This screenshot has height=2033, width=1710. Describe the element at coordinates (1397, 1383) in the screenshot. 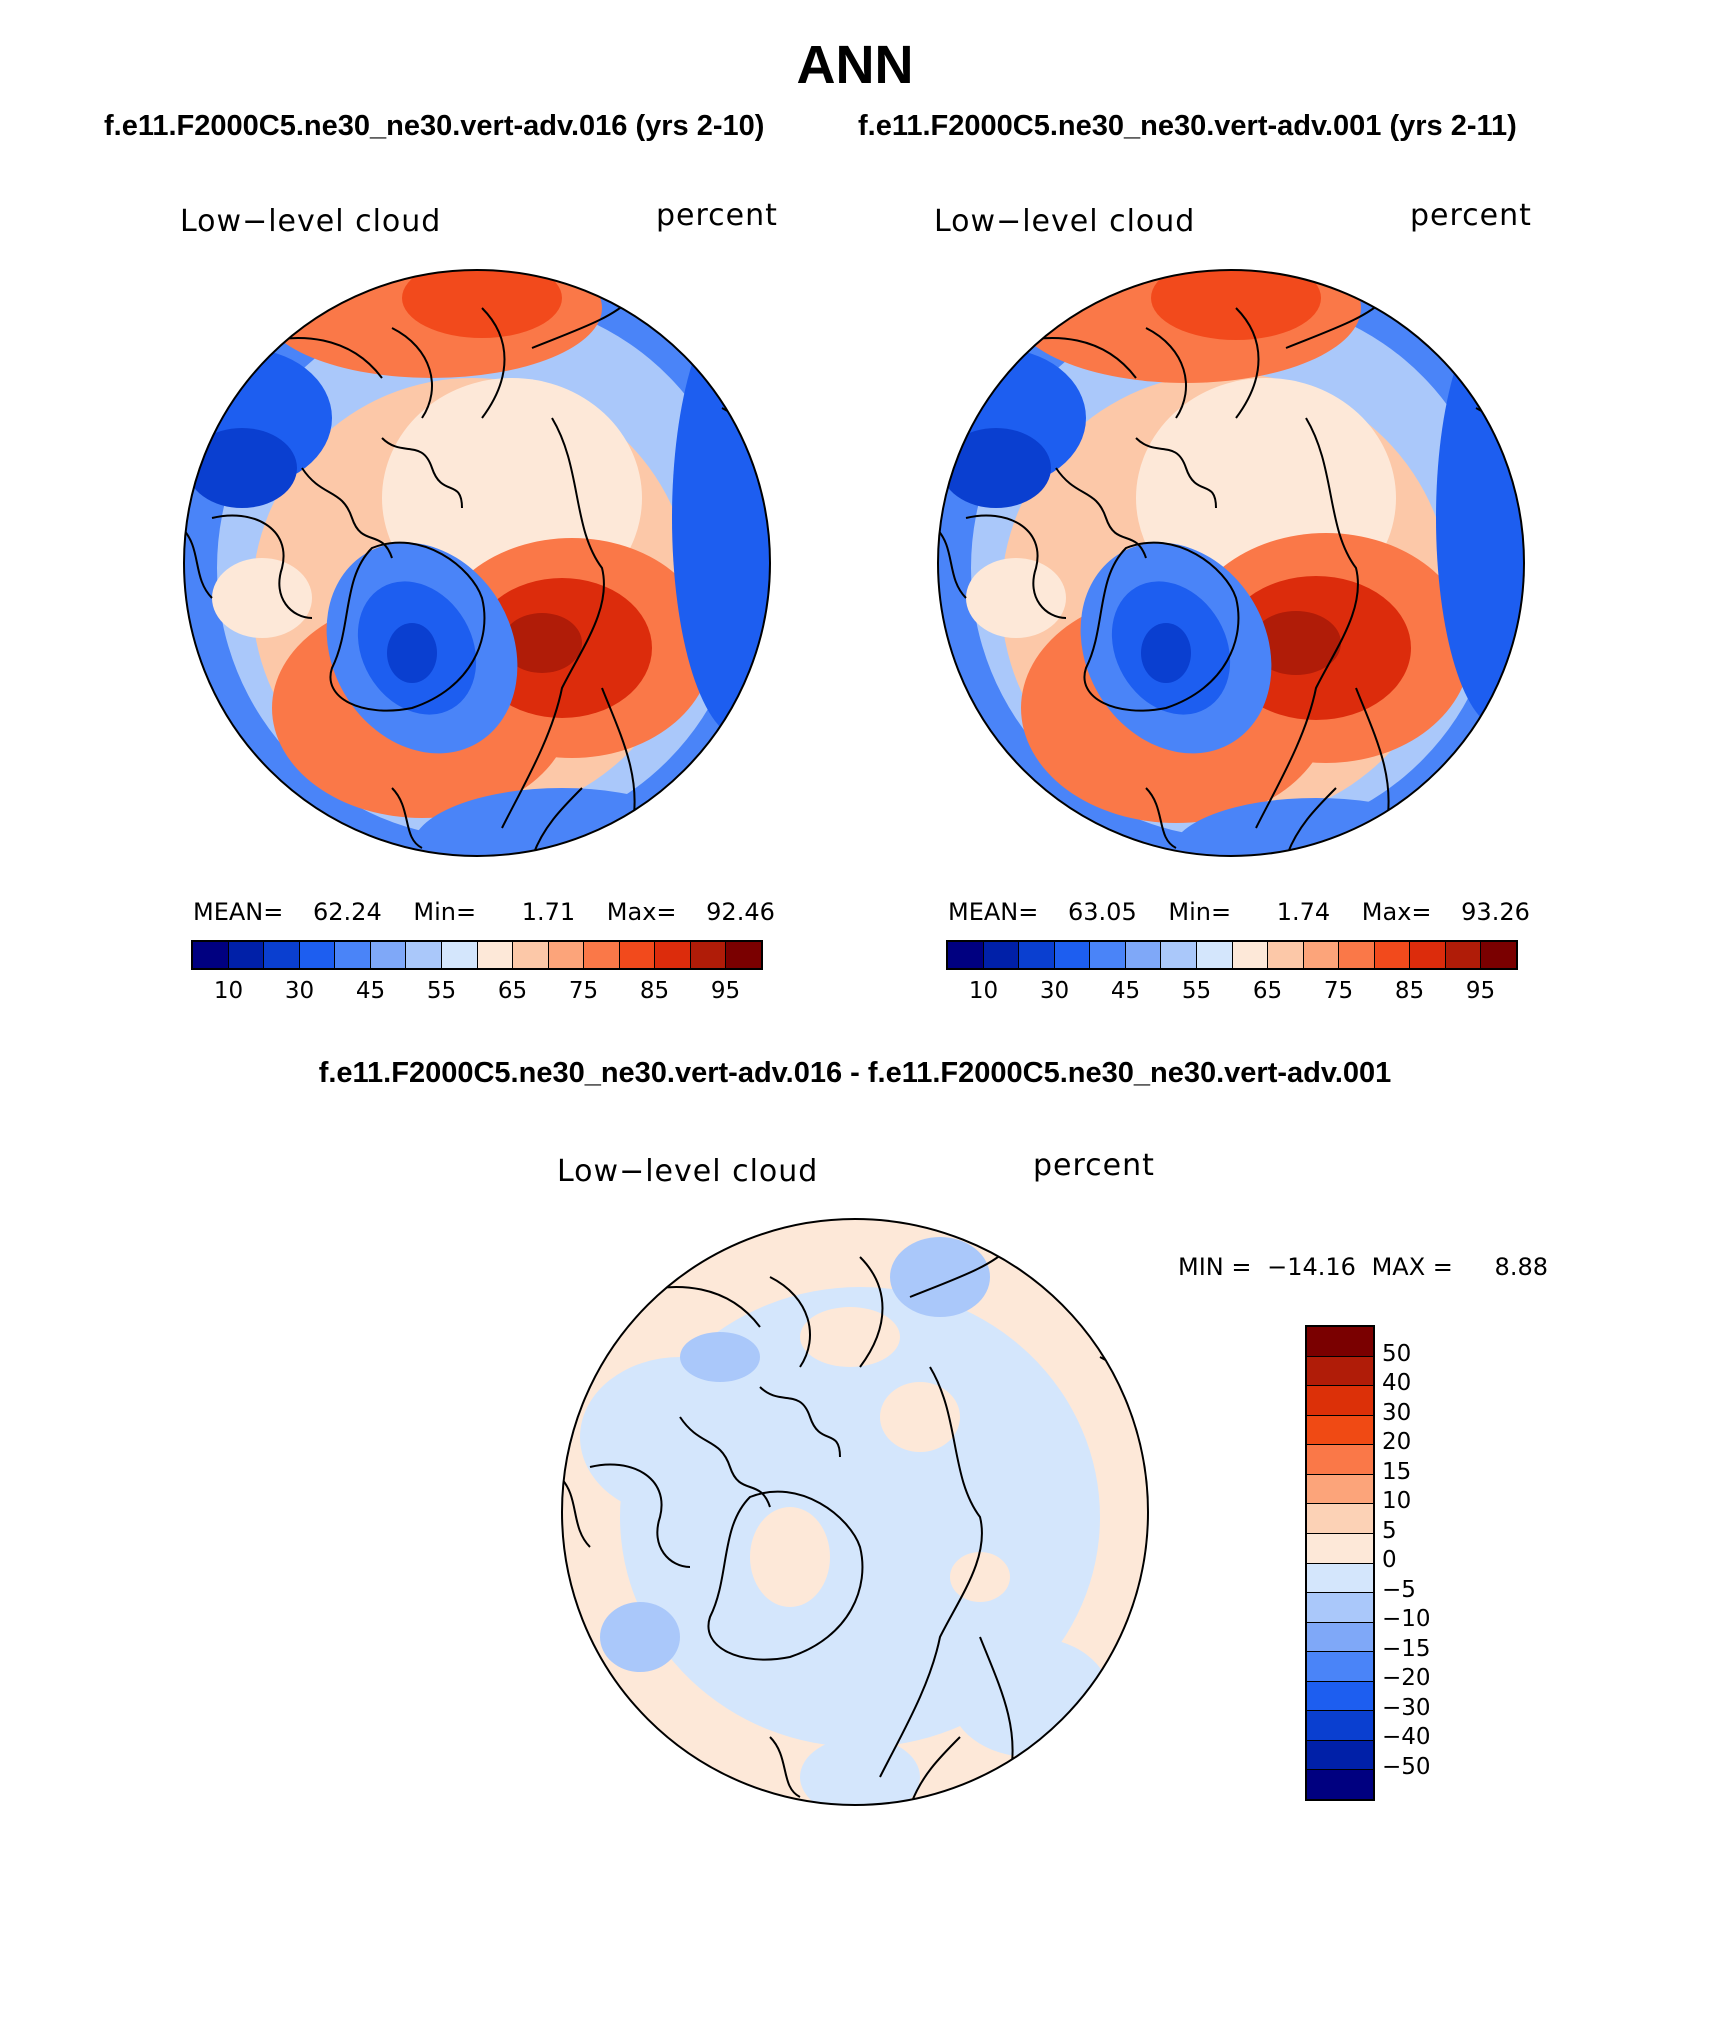

I see `diff-colorbar-tick: 40` at that location.